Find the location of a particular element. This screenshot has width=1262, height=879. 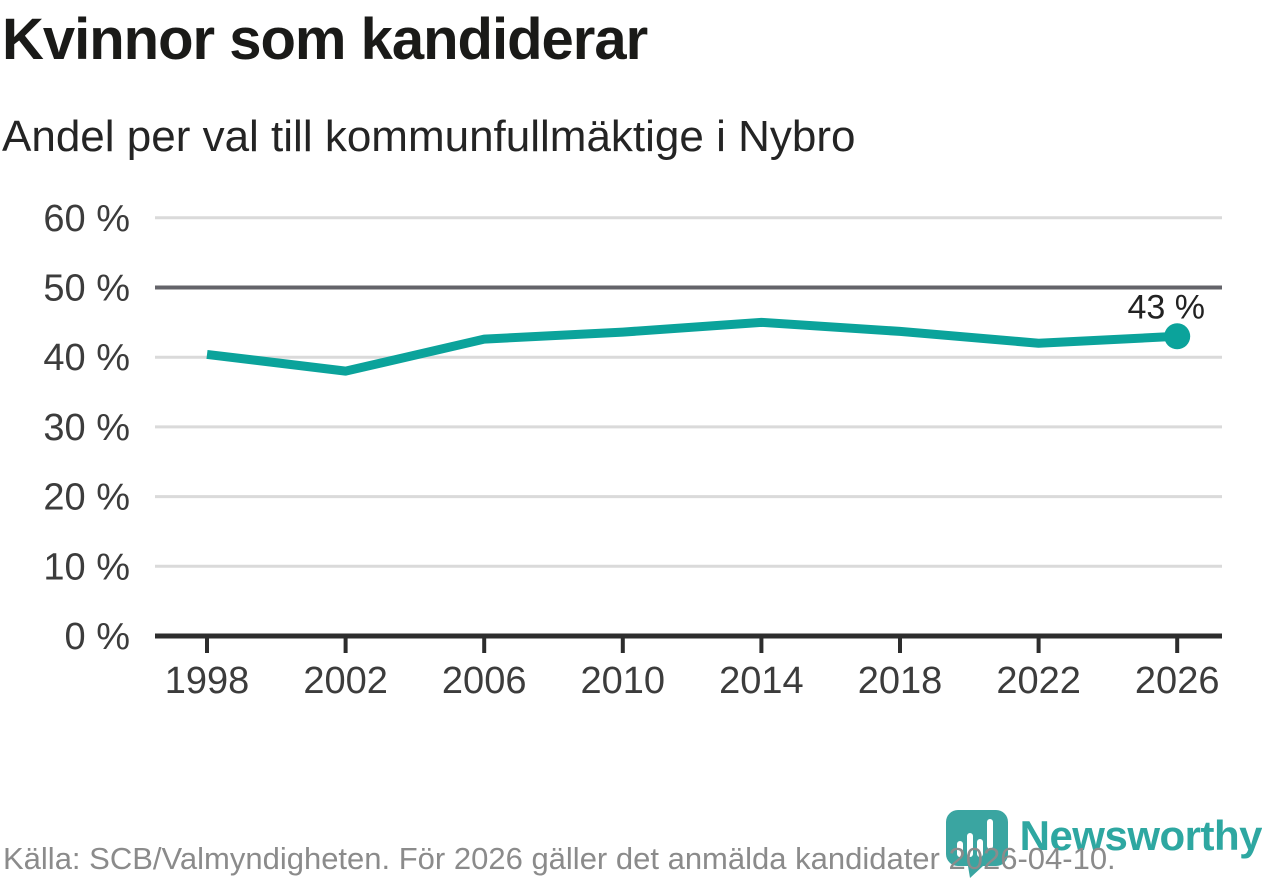

newsworthy-pin-barchart-icon is located at coordinates (976, 844).